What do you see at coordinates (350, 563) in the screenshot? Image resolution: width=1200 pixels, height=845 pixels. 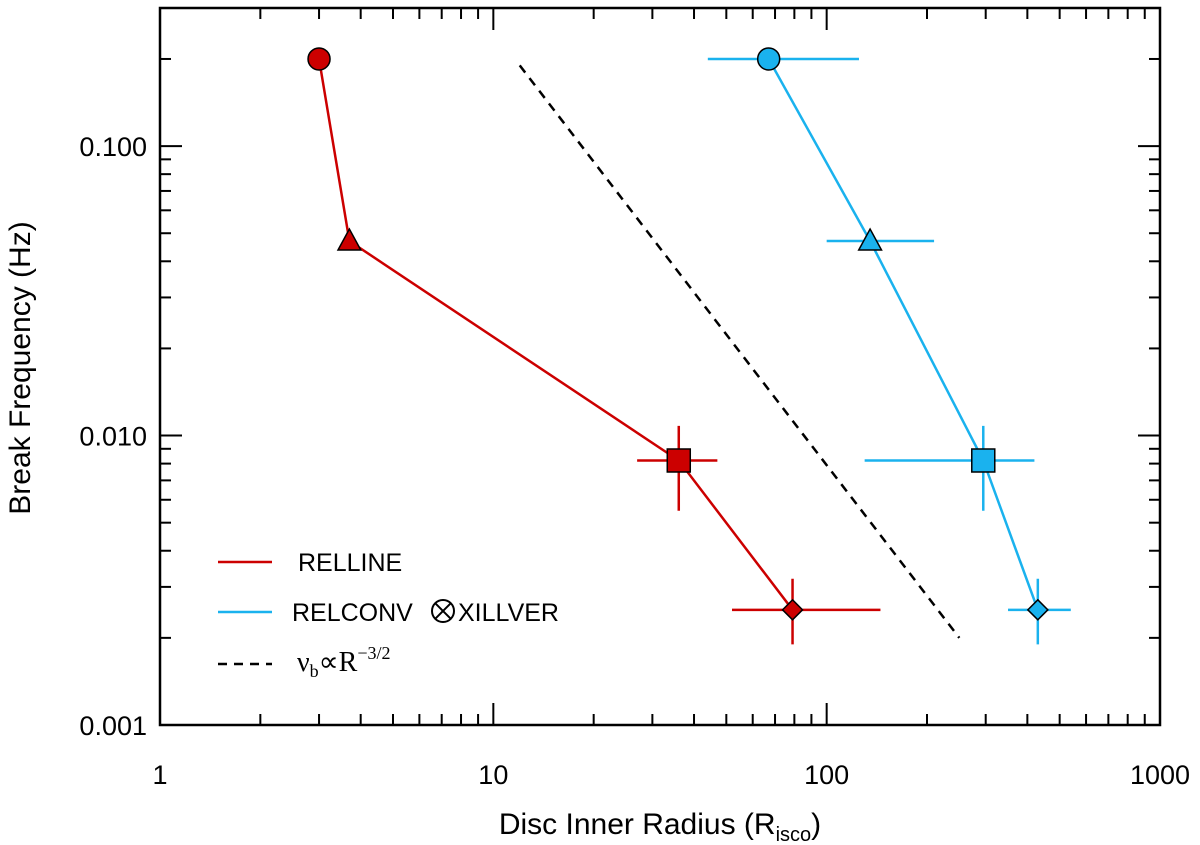 I see `legend-label-relline: RELLINE` at bounding box center [350, 563].